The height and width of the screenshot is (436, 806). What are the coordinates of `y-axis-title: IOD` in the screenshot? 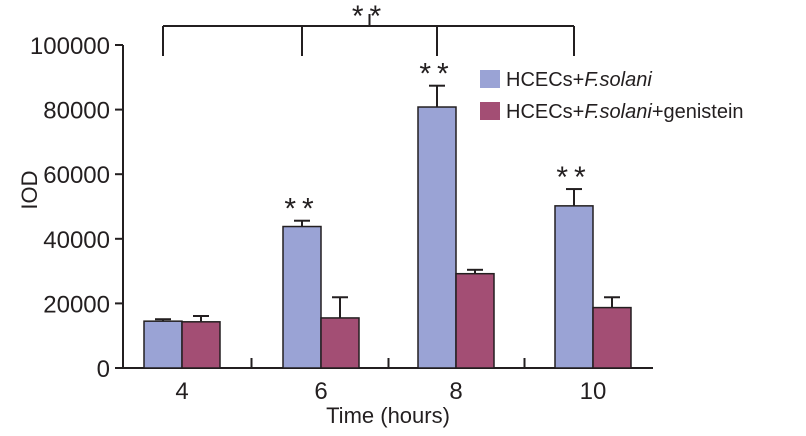 It's located at (29, 189).